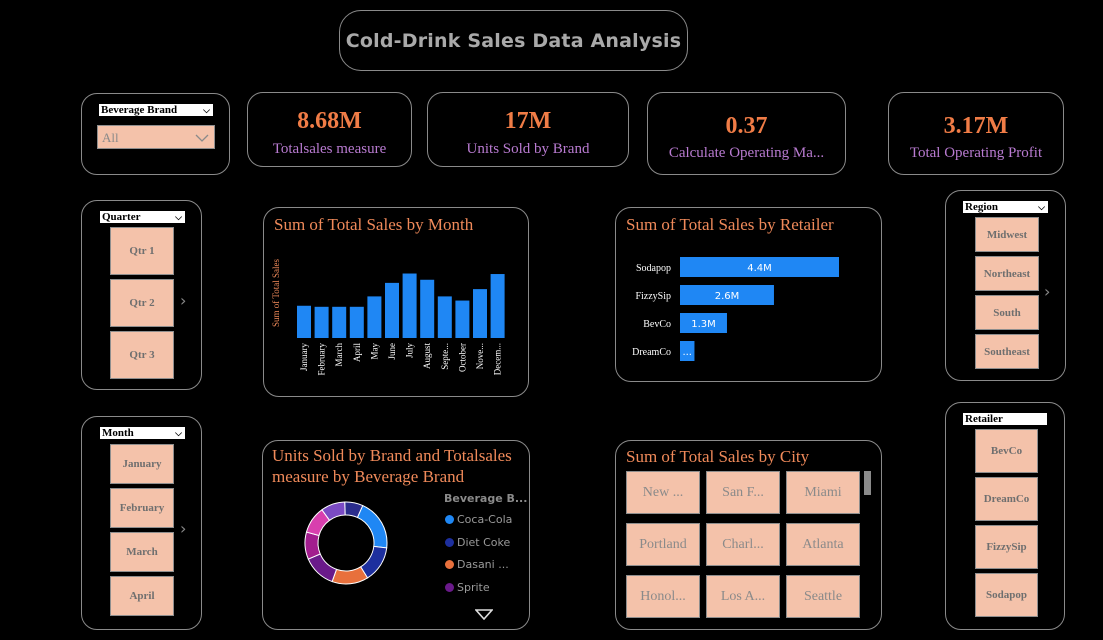 This screenshot has width=1103, height=640. What do you see at coordinates (1006, 451) in the screenshot?
I see `retailer-tile: BevCo` at bounding box center [1006, 451].